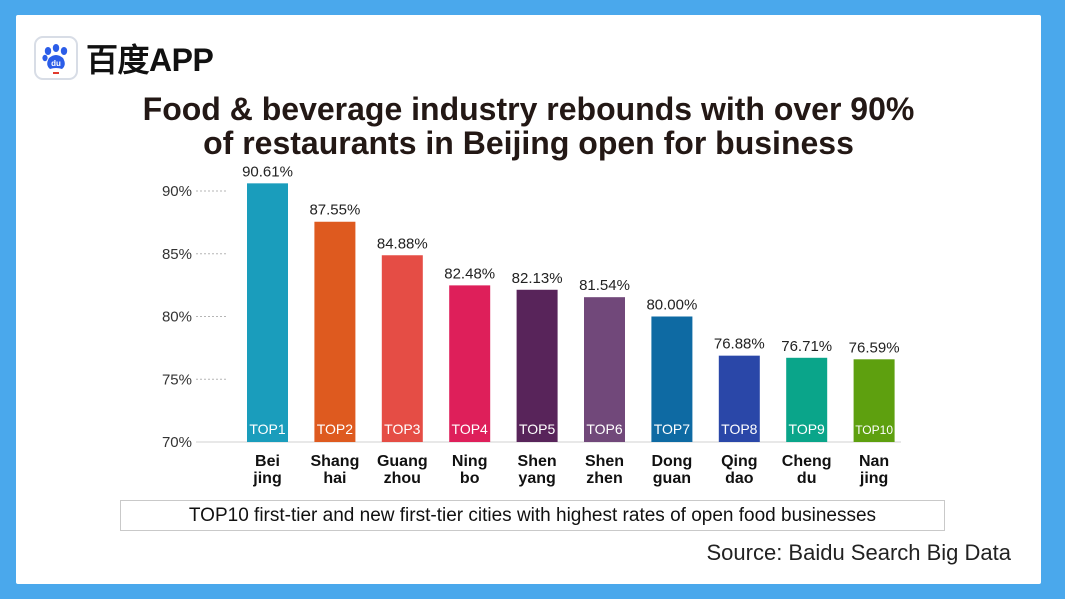  What do you see at coordinates (334, 478) in the screenshot?
I see `x-tick-label: hai` at bounding box center [334, 478].